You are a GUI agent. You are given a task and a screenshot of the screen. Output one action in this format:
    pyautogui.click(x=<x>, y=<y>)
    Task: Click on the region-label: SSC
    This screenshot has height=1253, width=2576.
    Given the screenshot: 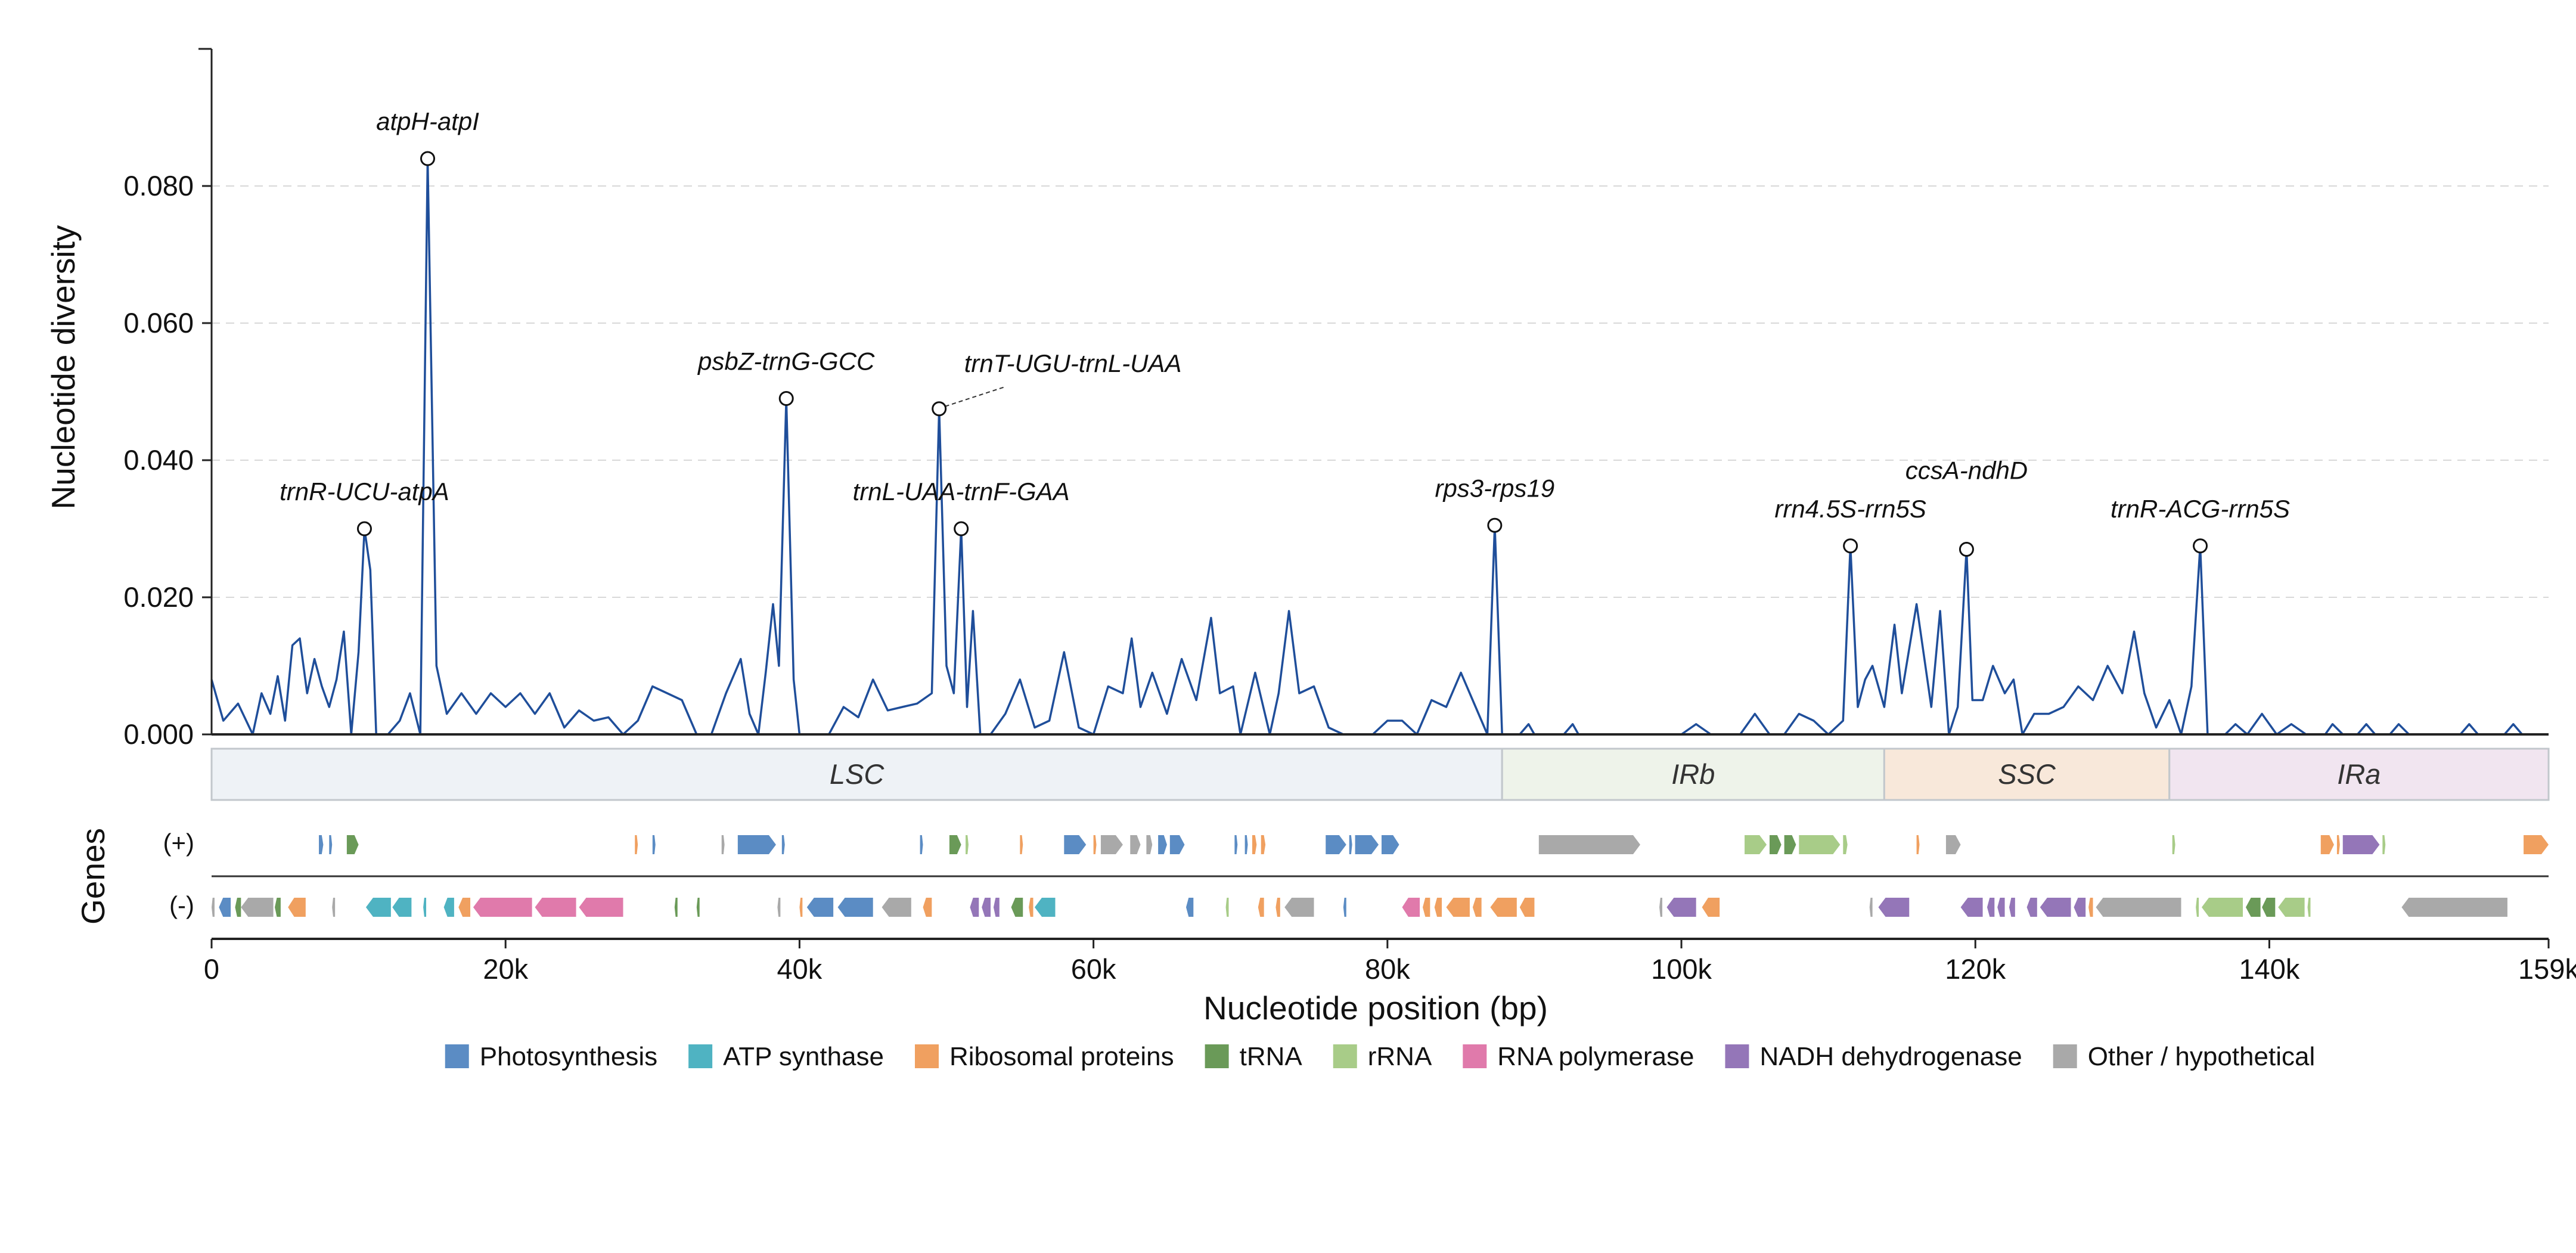 What is the action you would take?
    pyautogui.click(x=2027, y=774)
    